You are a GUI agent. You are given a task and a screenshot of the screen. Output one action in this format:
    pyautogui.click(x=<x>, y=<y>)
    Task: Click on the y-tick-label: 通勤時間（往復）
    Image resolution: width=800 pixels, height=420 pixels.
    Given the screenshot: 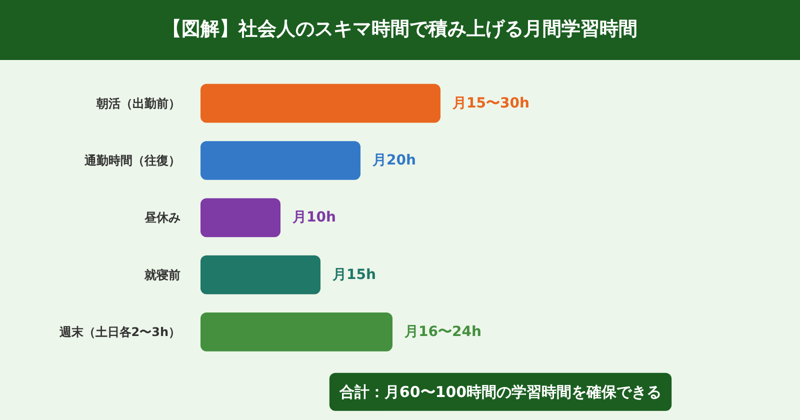 What is the action you would take?
    pyautogui.click(x=132, y=161)
    